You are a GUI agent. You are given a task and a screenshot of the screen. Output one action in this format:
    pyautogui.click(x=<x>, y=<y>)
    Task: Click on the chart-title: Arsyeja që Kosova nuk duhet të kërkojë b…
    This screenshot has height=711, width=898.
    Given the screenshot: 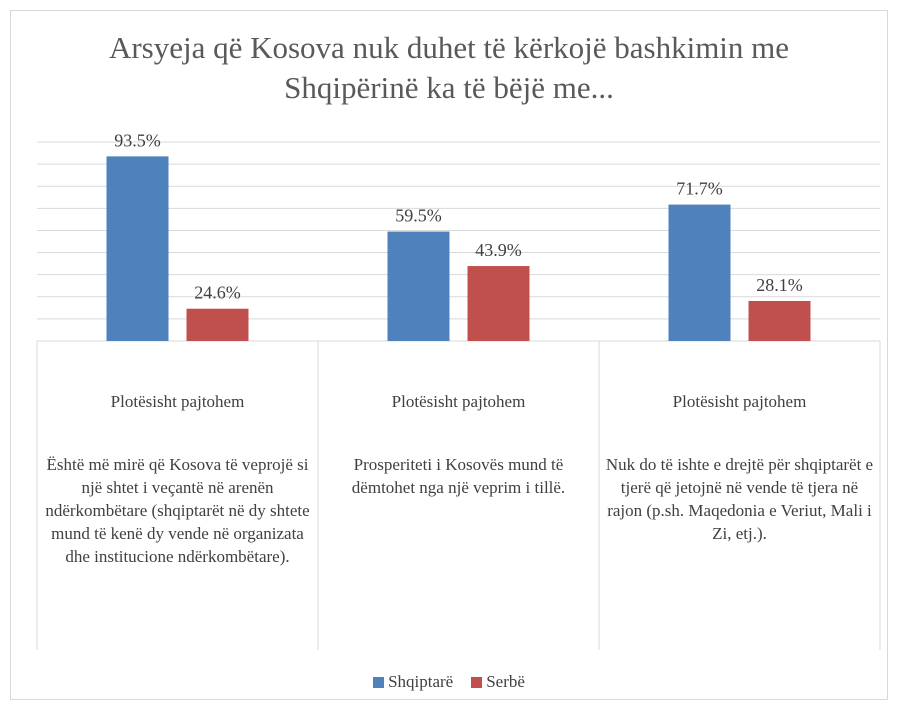 What is the action you would take?
    pyautogui.click(x=449, y=67)
    